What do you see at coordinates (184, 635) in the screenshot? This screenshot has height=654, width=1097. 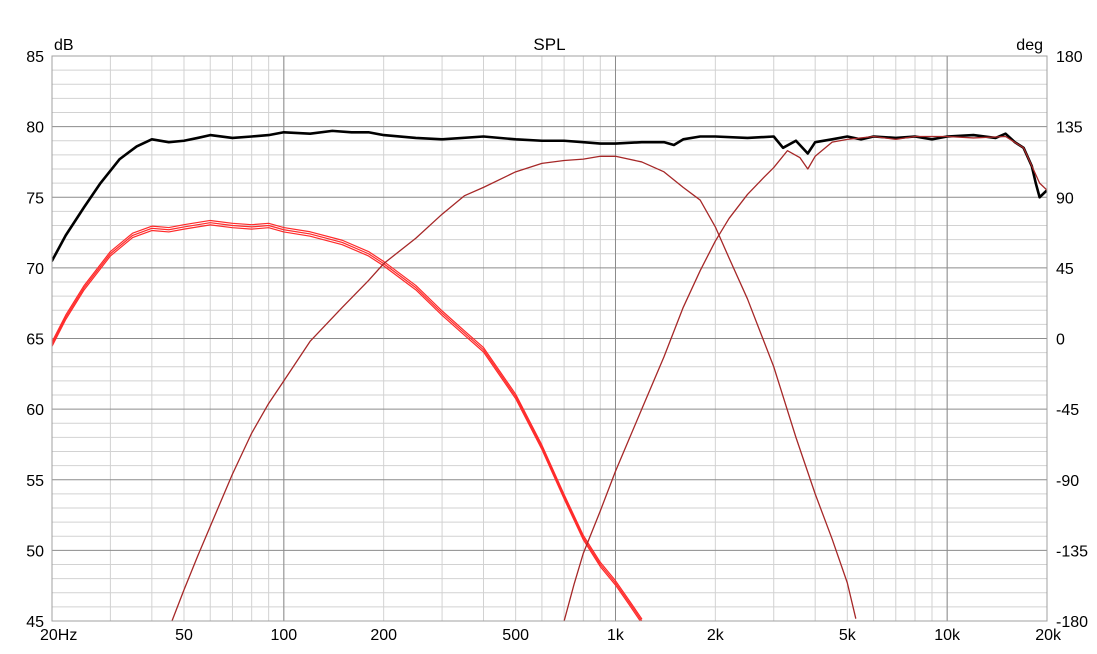 I see `x-tick-label: 50` at bounding box center [184, 635].